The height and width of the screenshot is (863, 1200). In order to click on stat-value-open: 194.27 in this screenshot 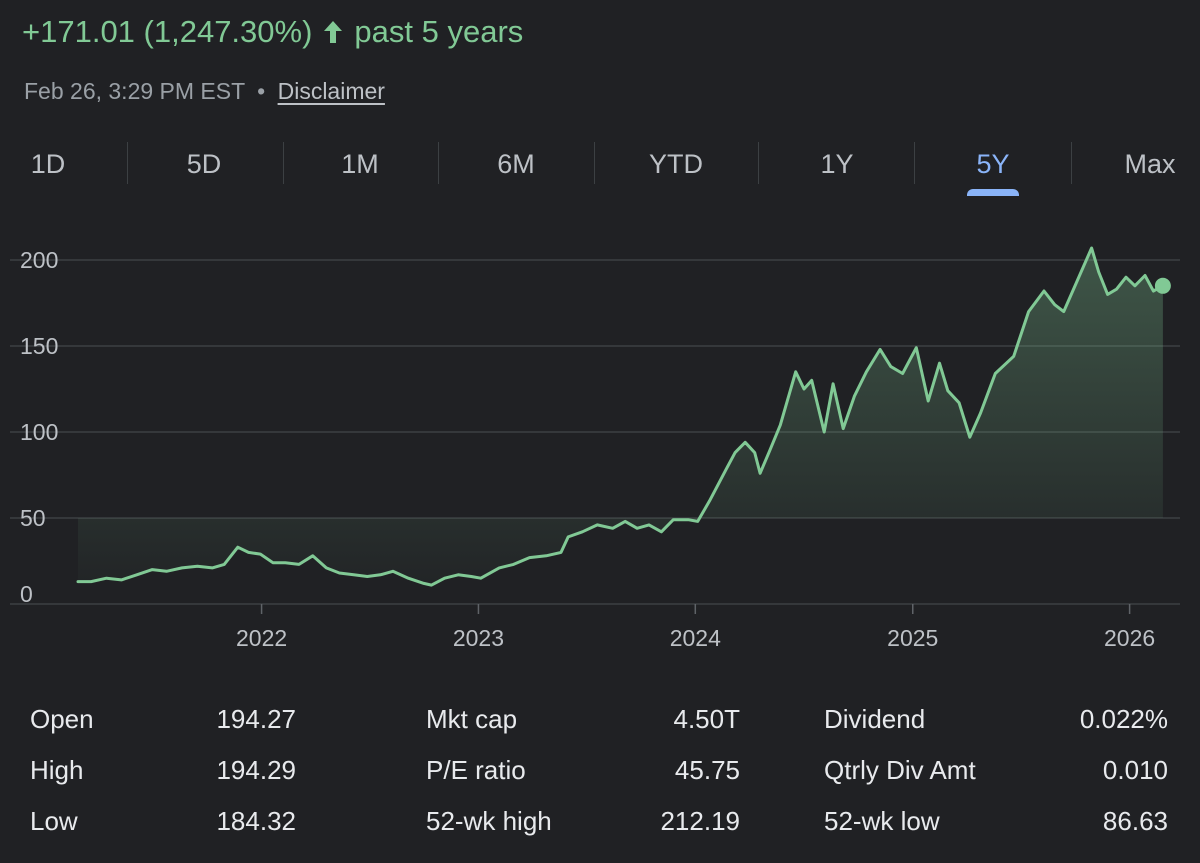, I will do `click(256, 719)`.